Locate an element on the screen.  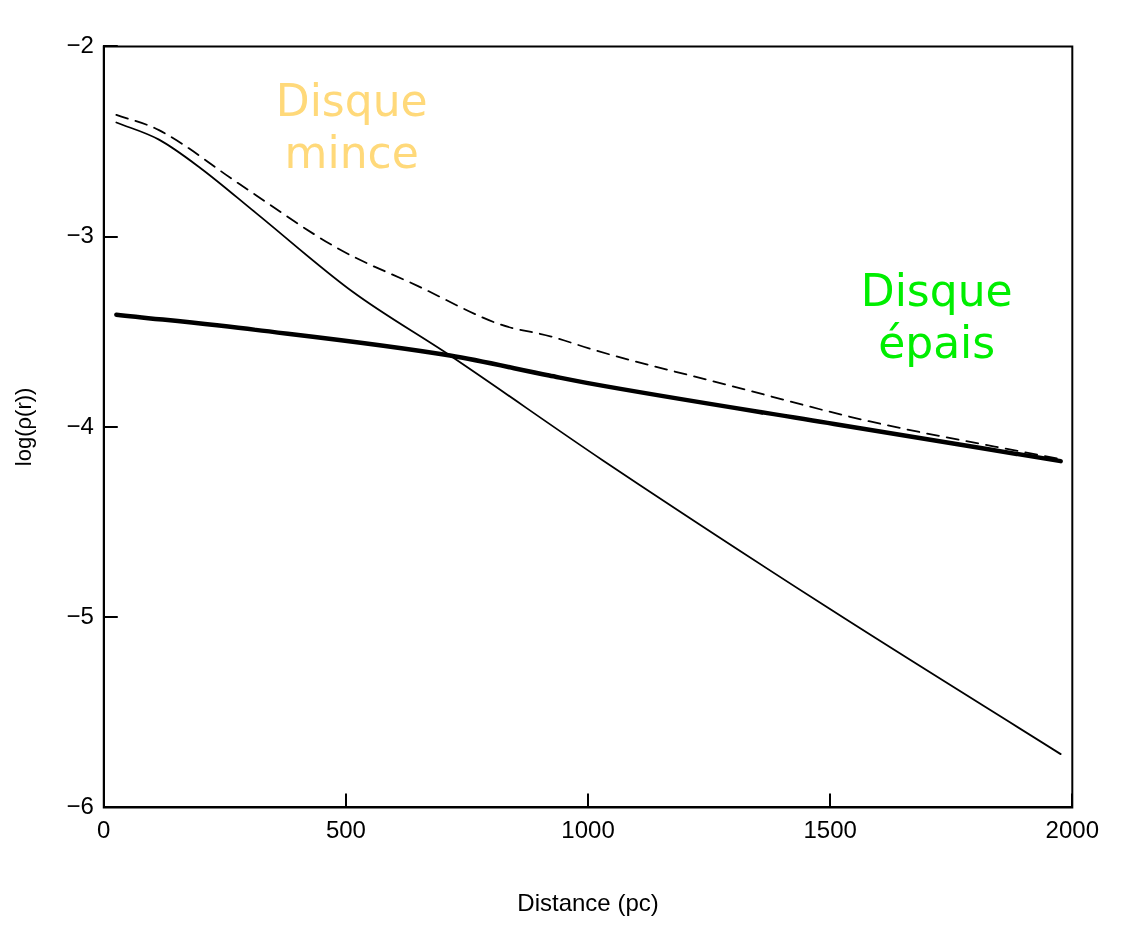
y-axis-title: log(ρ(r)) is located at coordinates (24, 427).